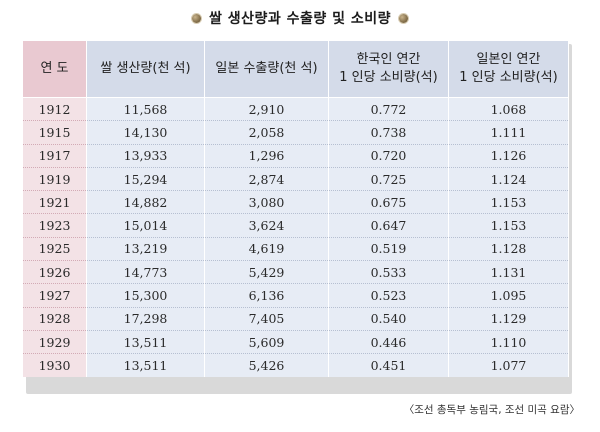 The image size is (600, 432). Describe the element at coordinates (388, 179) in the screenshot. I see `cell-korea-consumption: 0.725` at that location.